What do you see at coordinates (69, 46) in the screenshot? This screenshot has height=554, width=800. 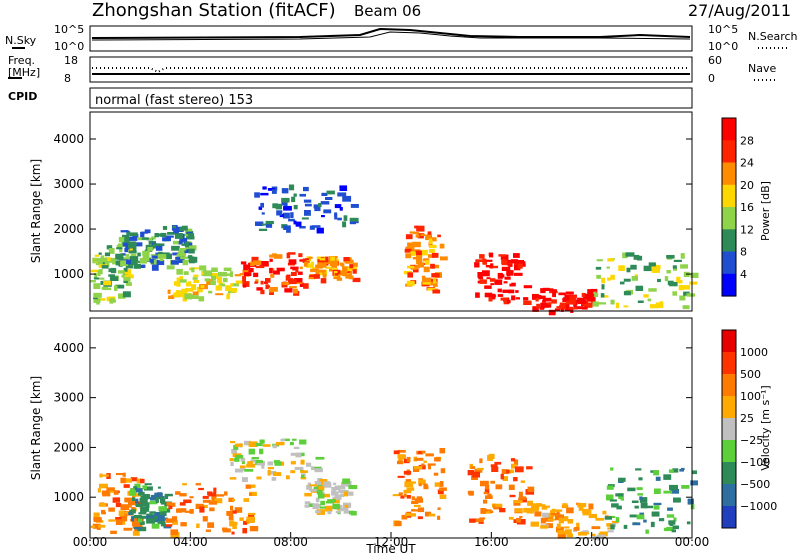 I see `nsky-tick-bottom: 10^0` at bounding box center [69, 46].